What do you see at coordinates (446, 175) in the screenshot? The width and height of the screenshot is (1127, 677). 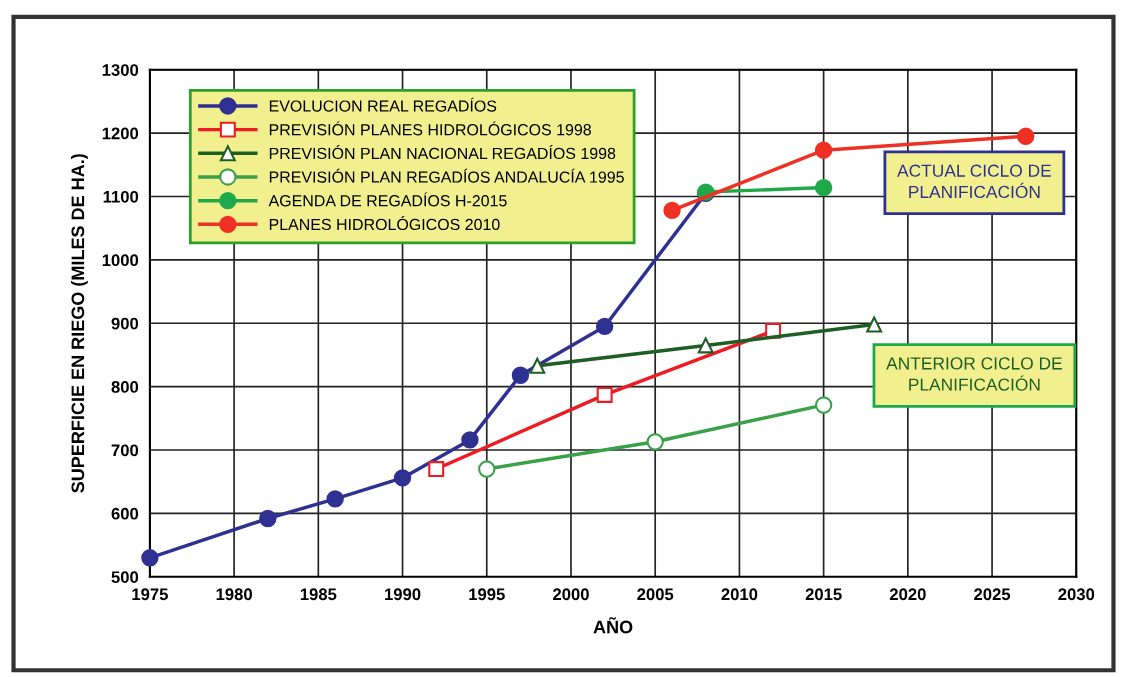 I see `legend-label: PREVISIÓN PLAN REGADÍOS ANDALUCÍA 1995` at bounding box center [446, 175].